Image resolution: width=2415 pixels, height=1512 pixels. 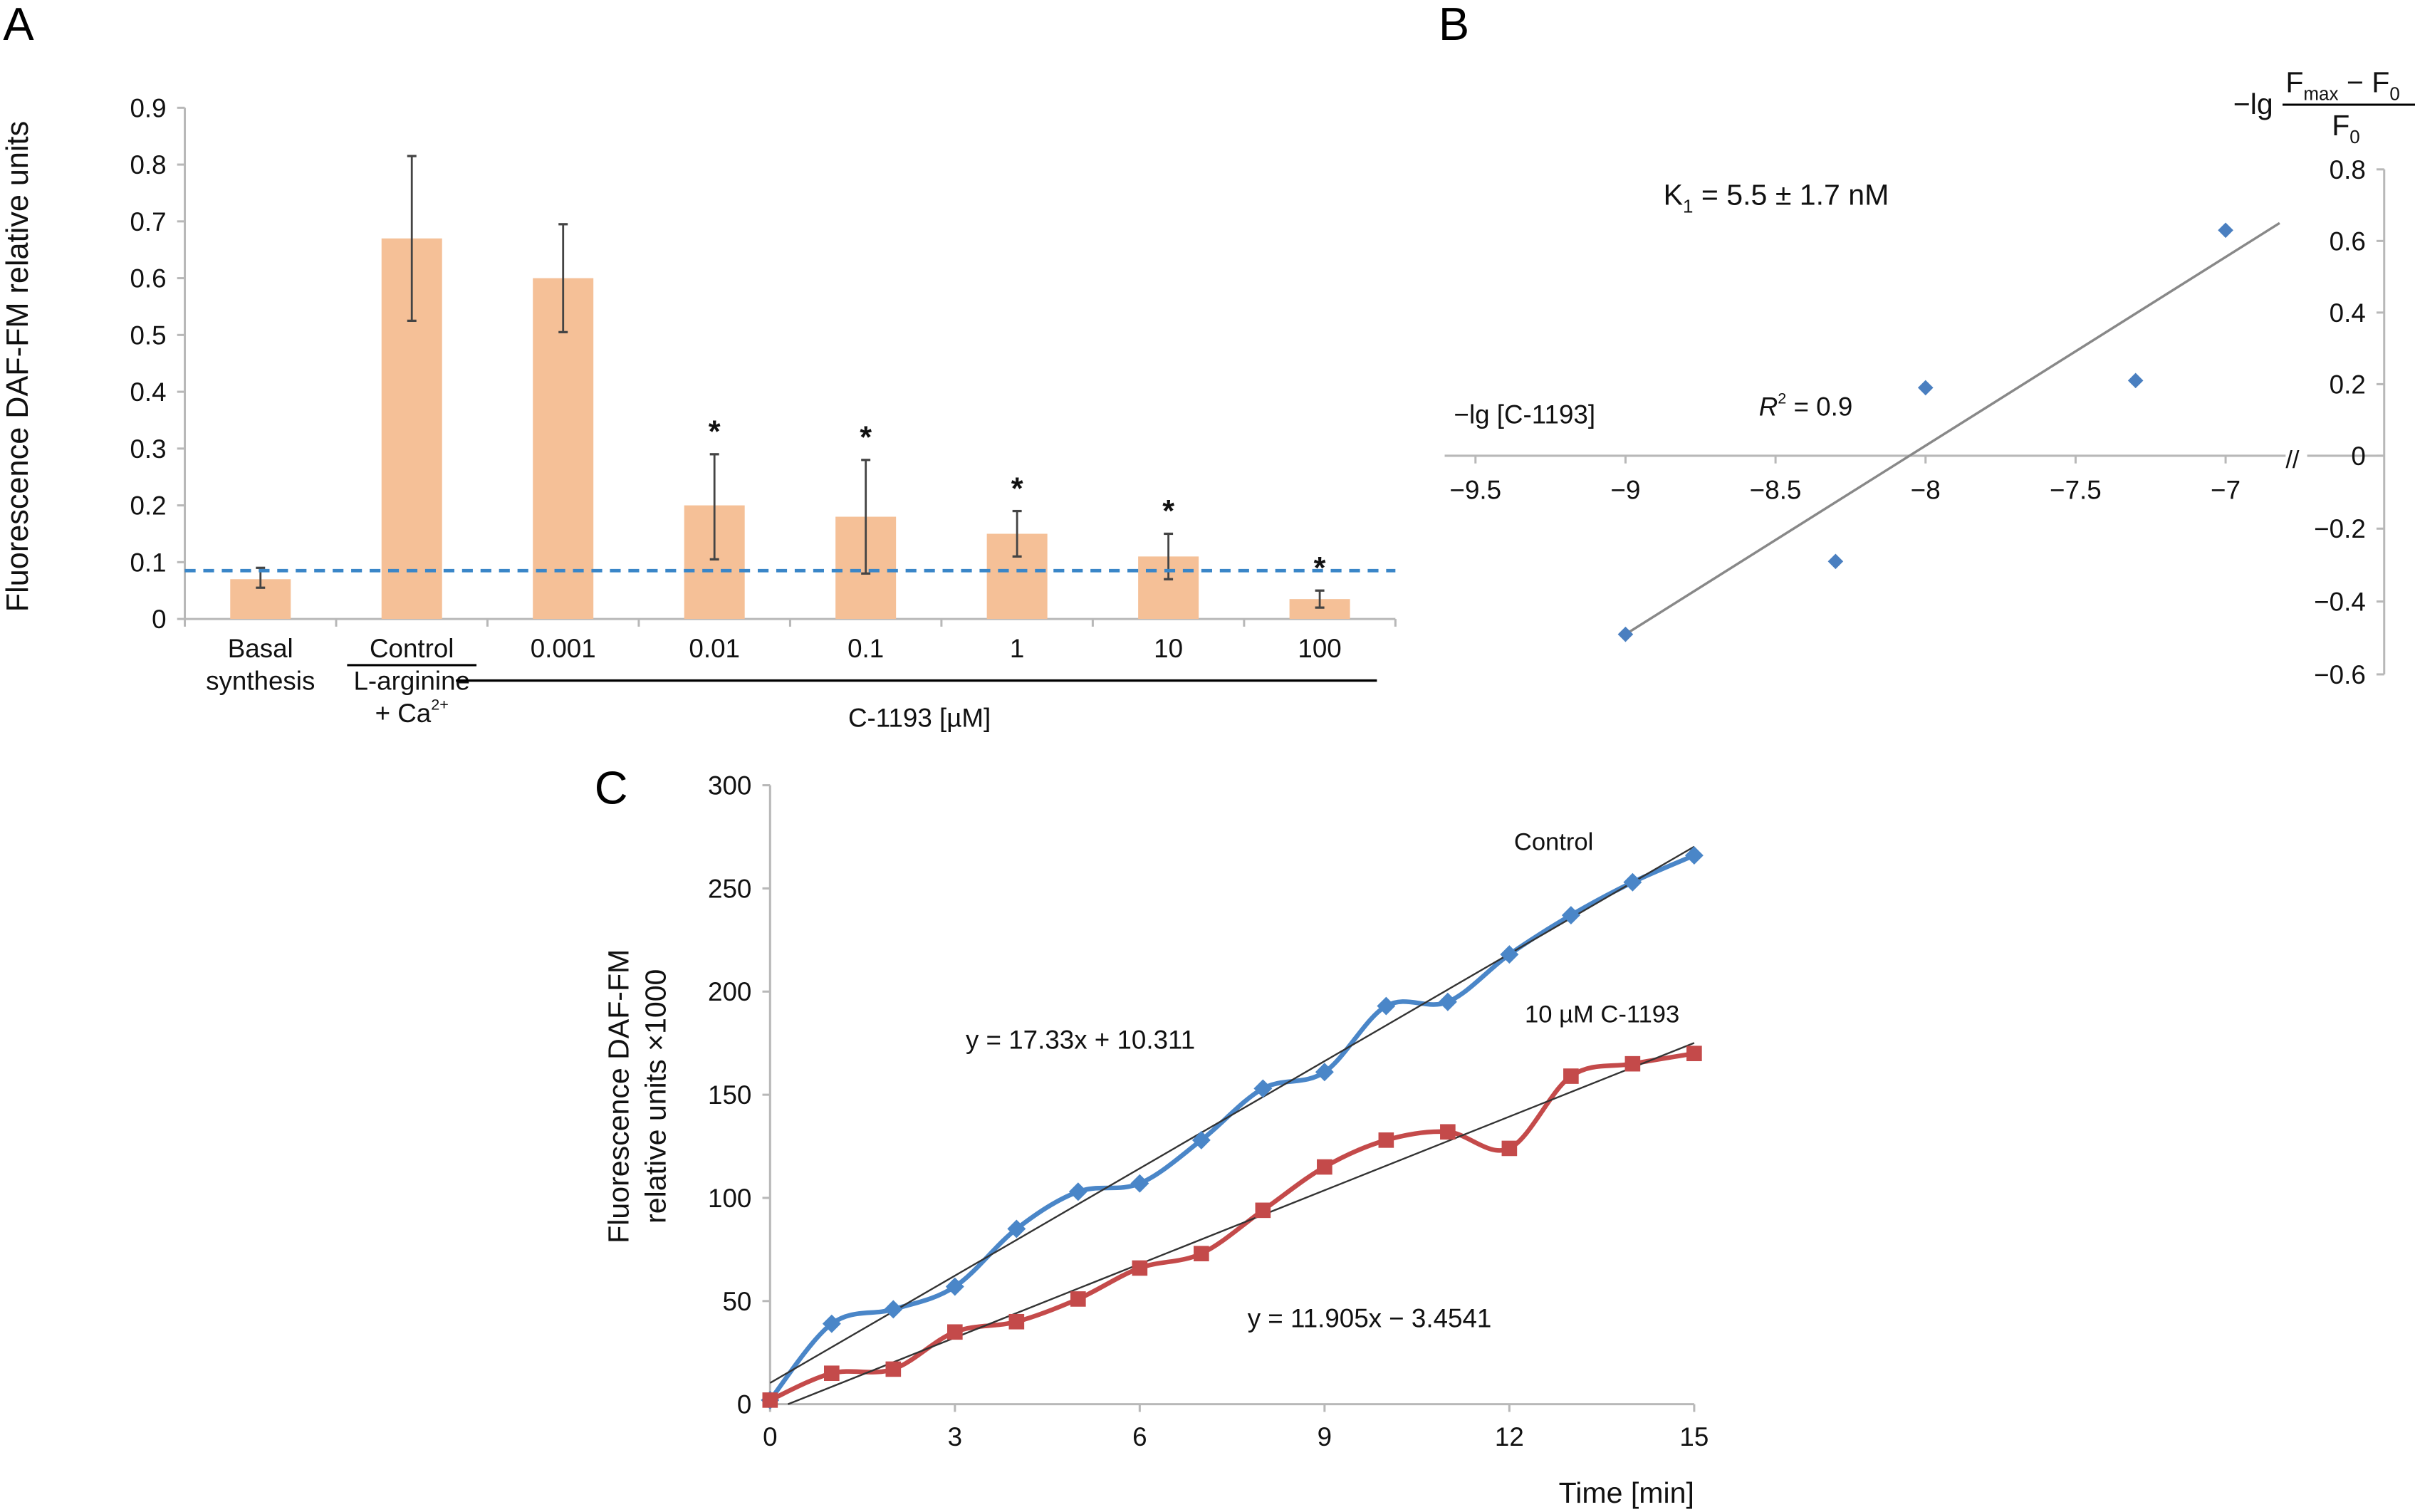 I want to click on panel-c-y-tick-label: 200, so click(x=729, y=991).